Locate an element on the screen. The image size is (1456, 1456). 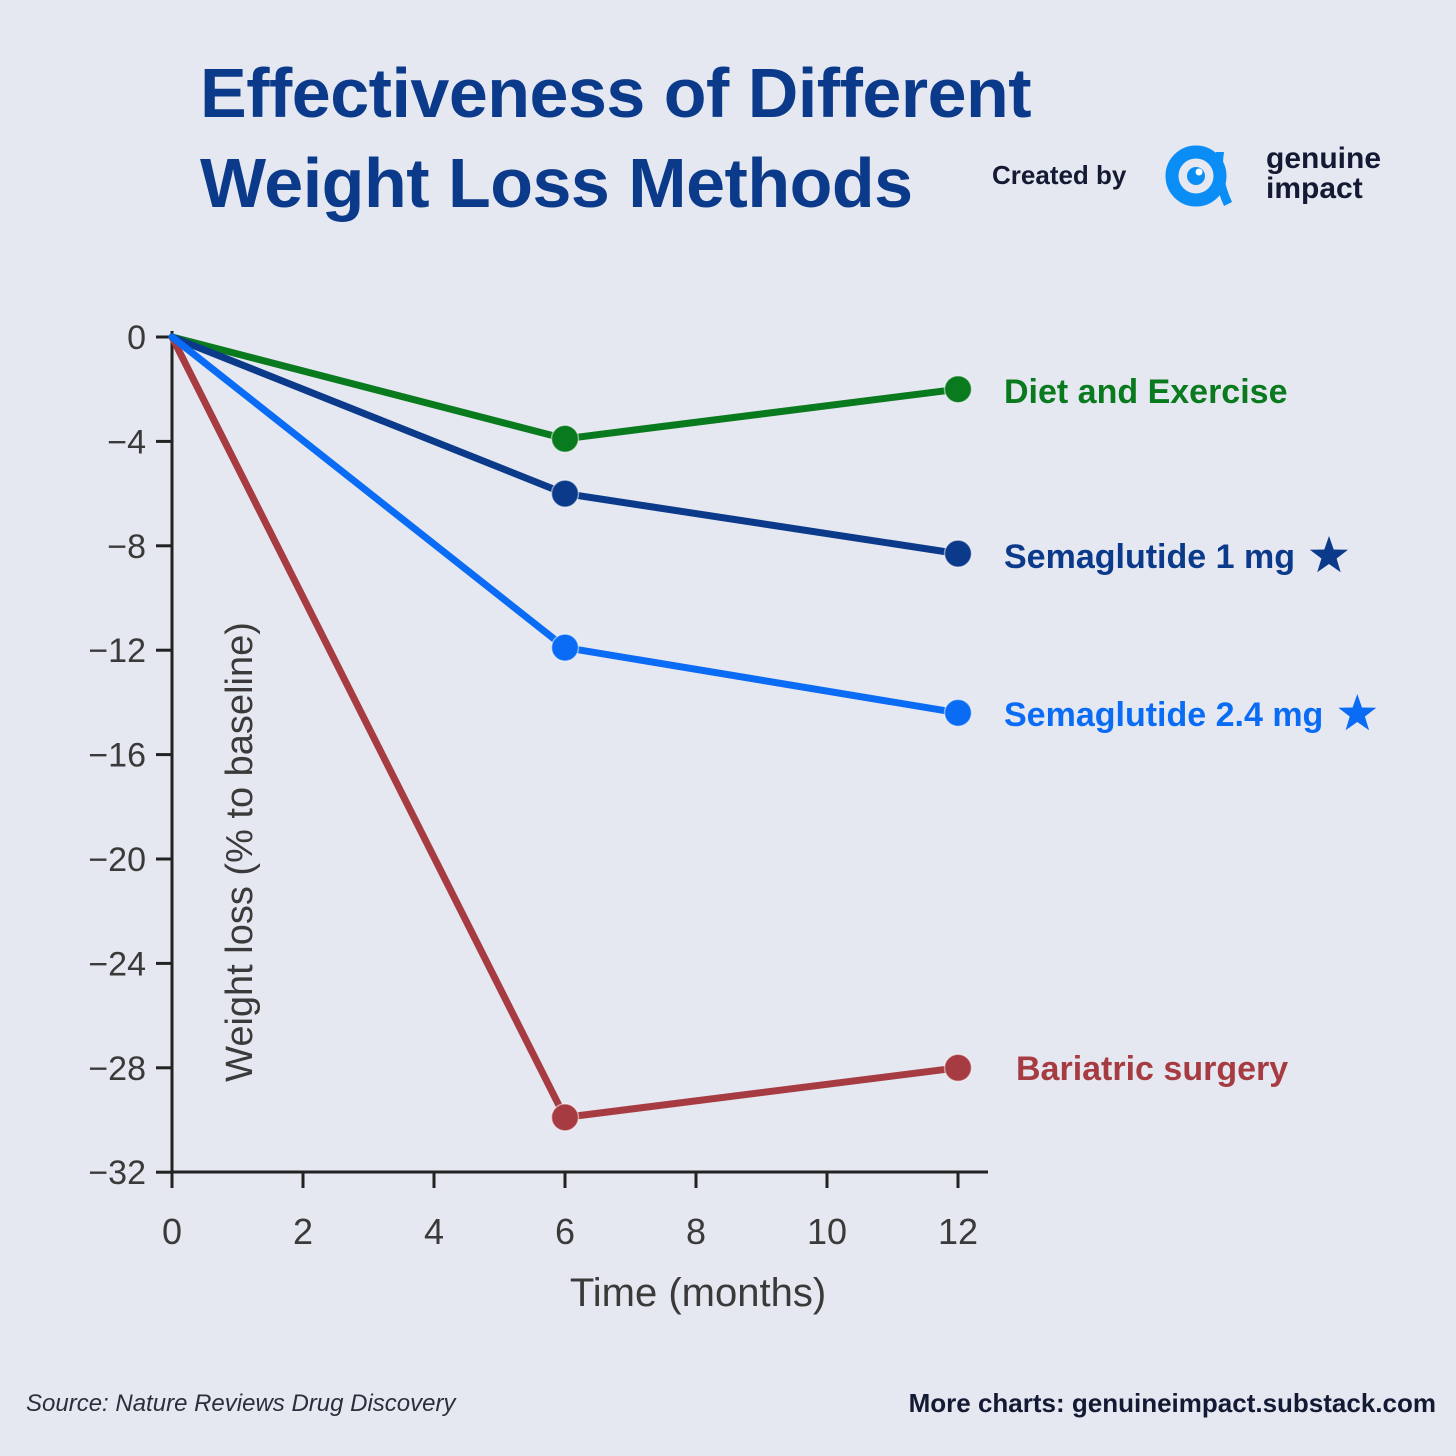
y-tick-label: 0 is located at coordinates (136, 338).